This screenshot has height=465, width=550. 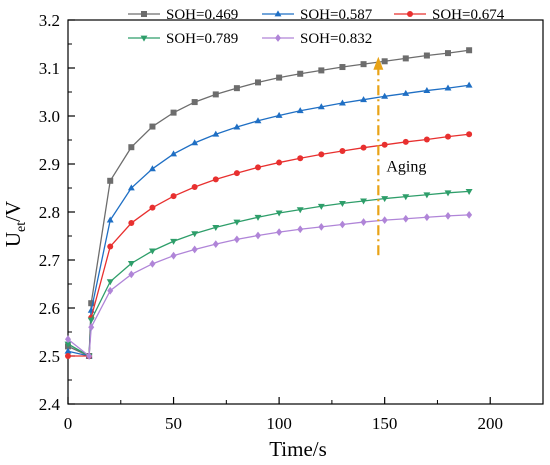 What do you see at coordinates (336, 39) in the screenshot?
I see `legend-label: SOH=0.832` at bounding box center [336, 39].